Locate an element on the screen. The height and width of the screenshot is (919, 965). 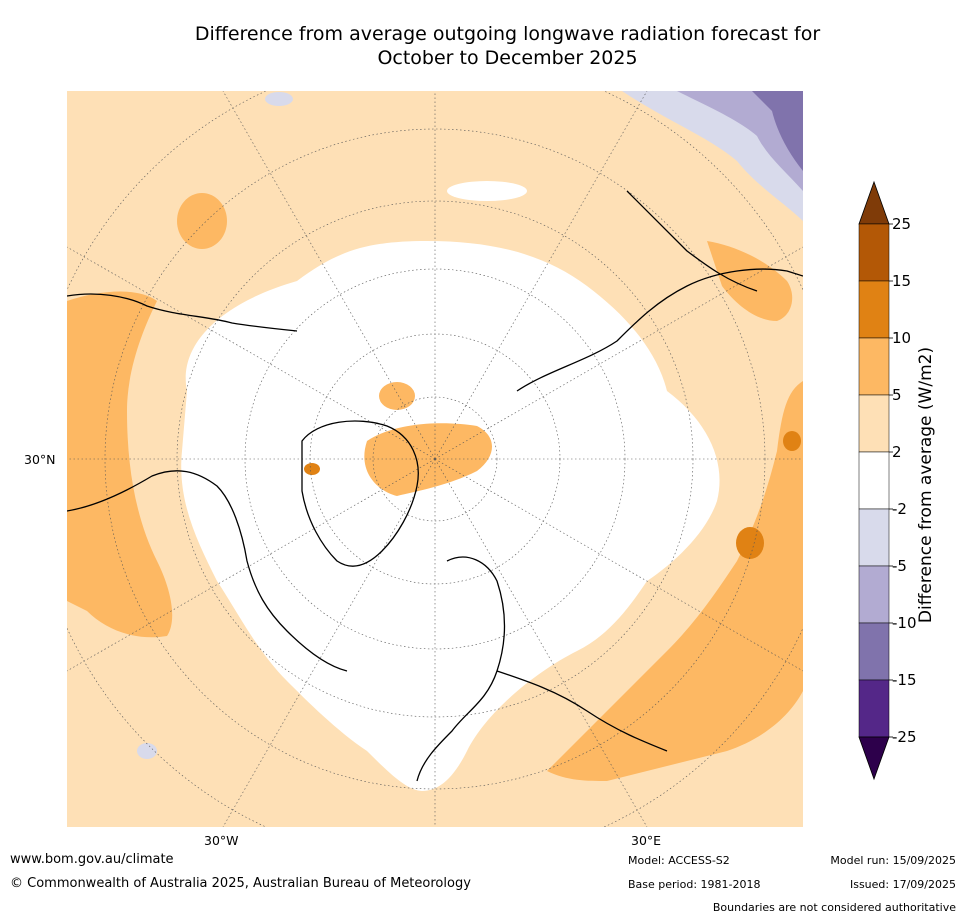
footer-model: Model: ACCESS-S2 is located at coordinates (679, 860).